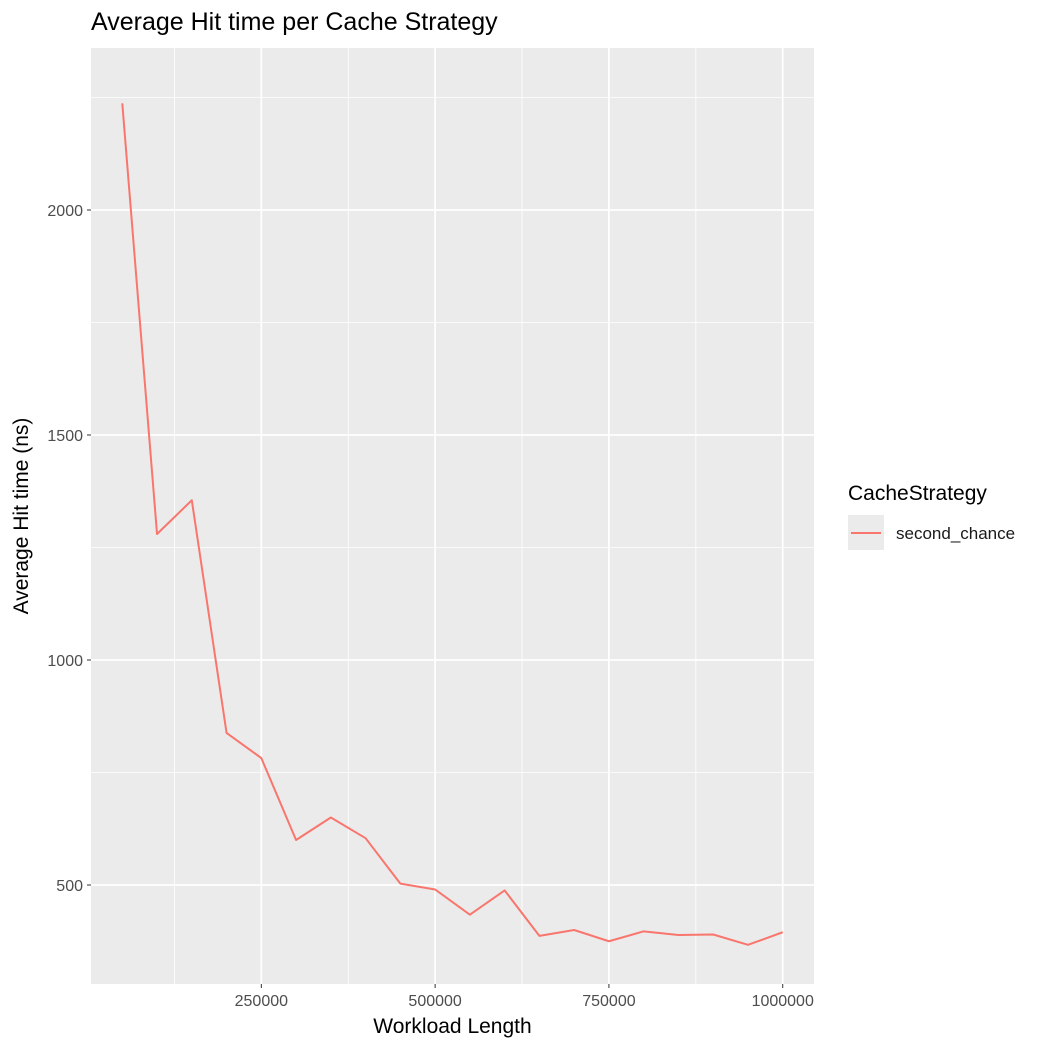 The width and height of the screenshot is (1050, 1055). Describe the element at coordinates (955, 533) in the screenshot. I see `legend-label: second_chance` at that location.